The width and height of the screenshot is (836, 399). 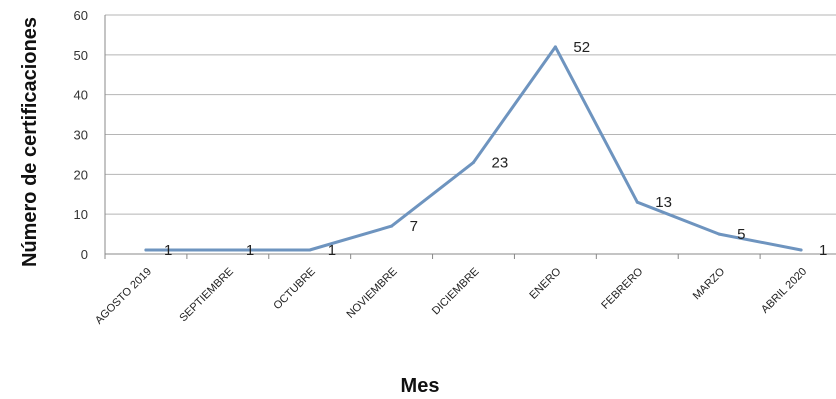 I want to click on y-tick-label: 10, so click(x=81, y=214).